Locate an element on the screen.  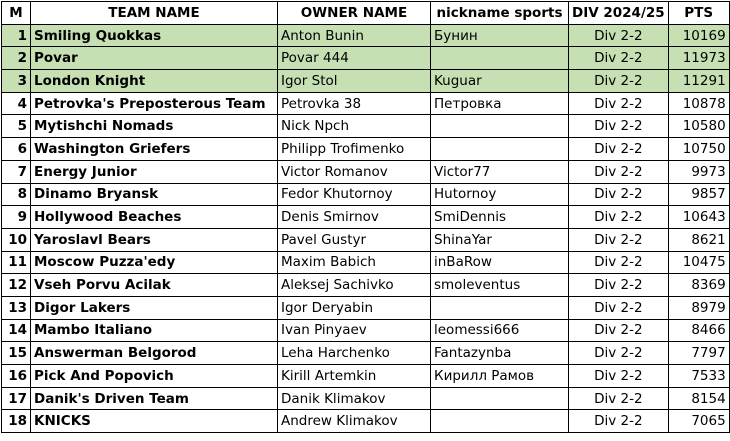
owner-name-cell: Kirill Artemkin is located at coordinates (354, 376).